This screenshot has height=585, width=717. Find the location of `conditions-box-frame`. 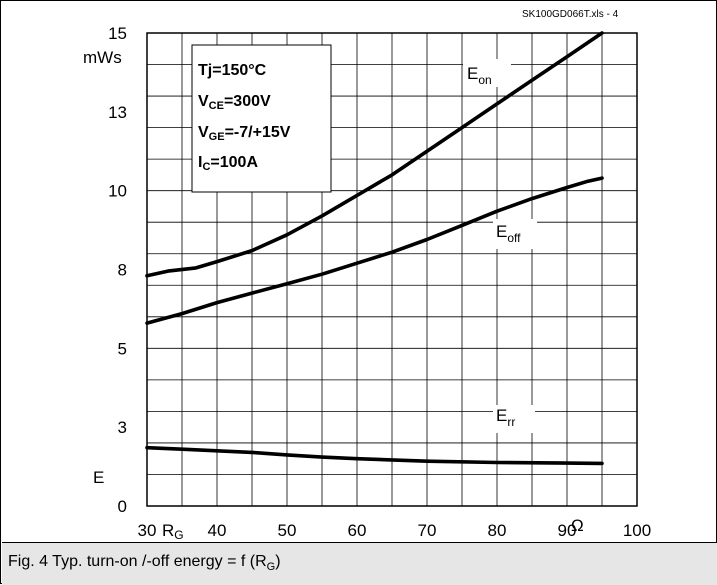

conditions-box-frame is located at coordinates (261, 118).